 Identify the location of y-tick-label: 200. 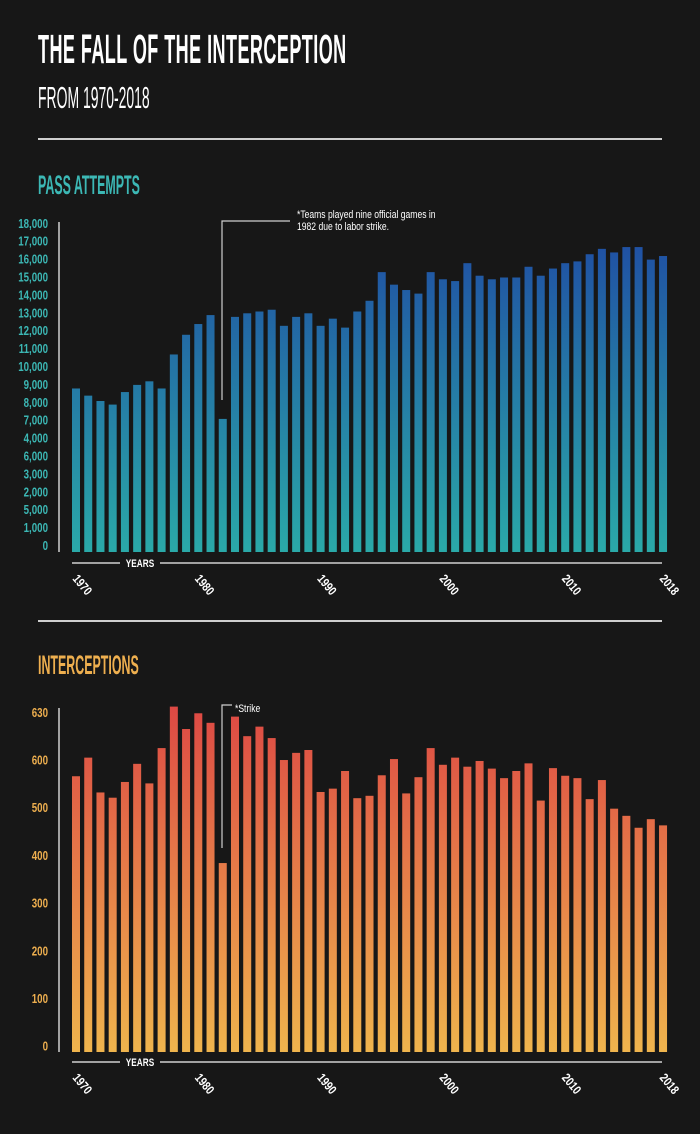
(40, 951).